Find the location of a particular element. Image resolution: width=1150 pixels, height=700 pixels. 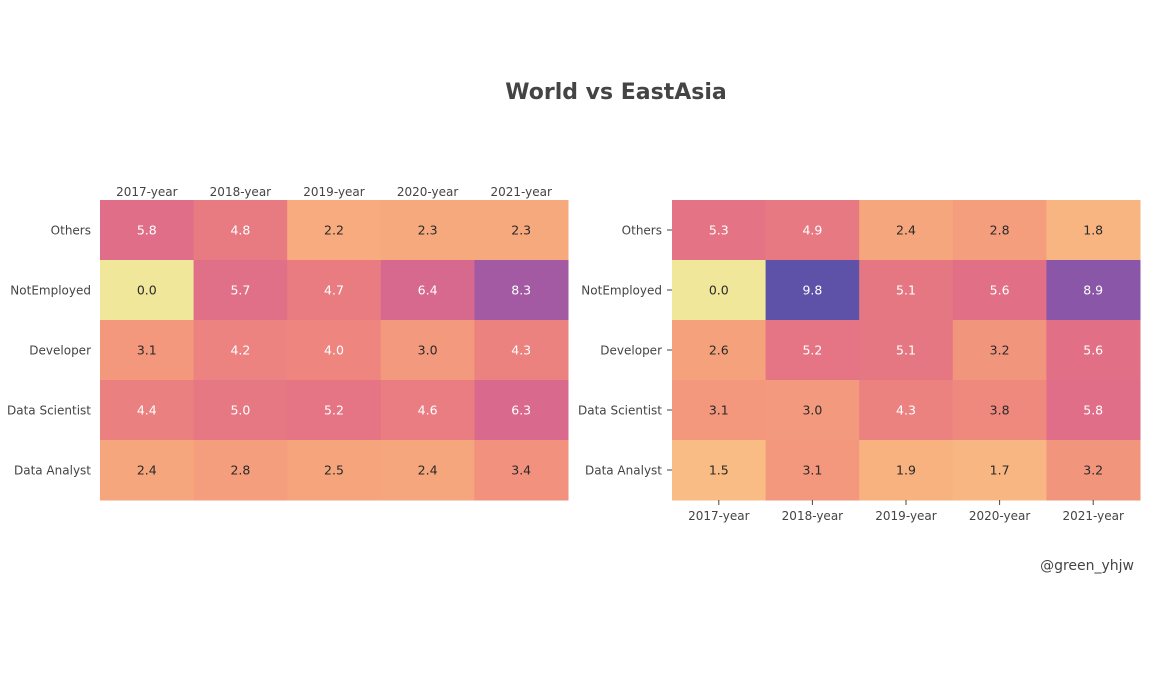

cell-value-label: 4.7 is located at coordinates (334, 290).